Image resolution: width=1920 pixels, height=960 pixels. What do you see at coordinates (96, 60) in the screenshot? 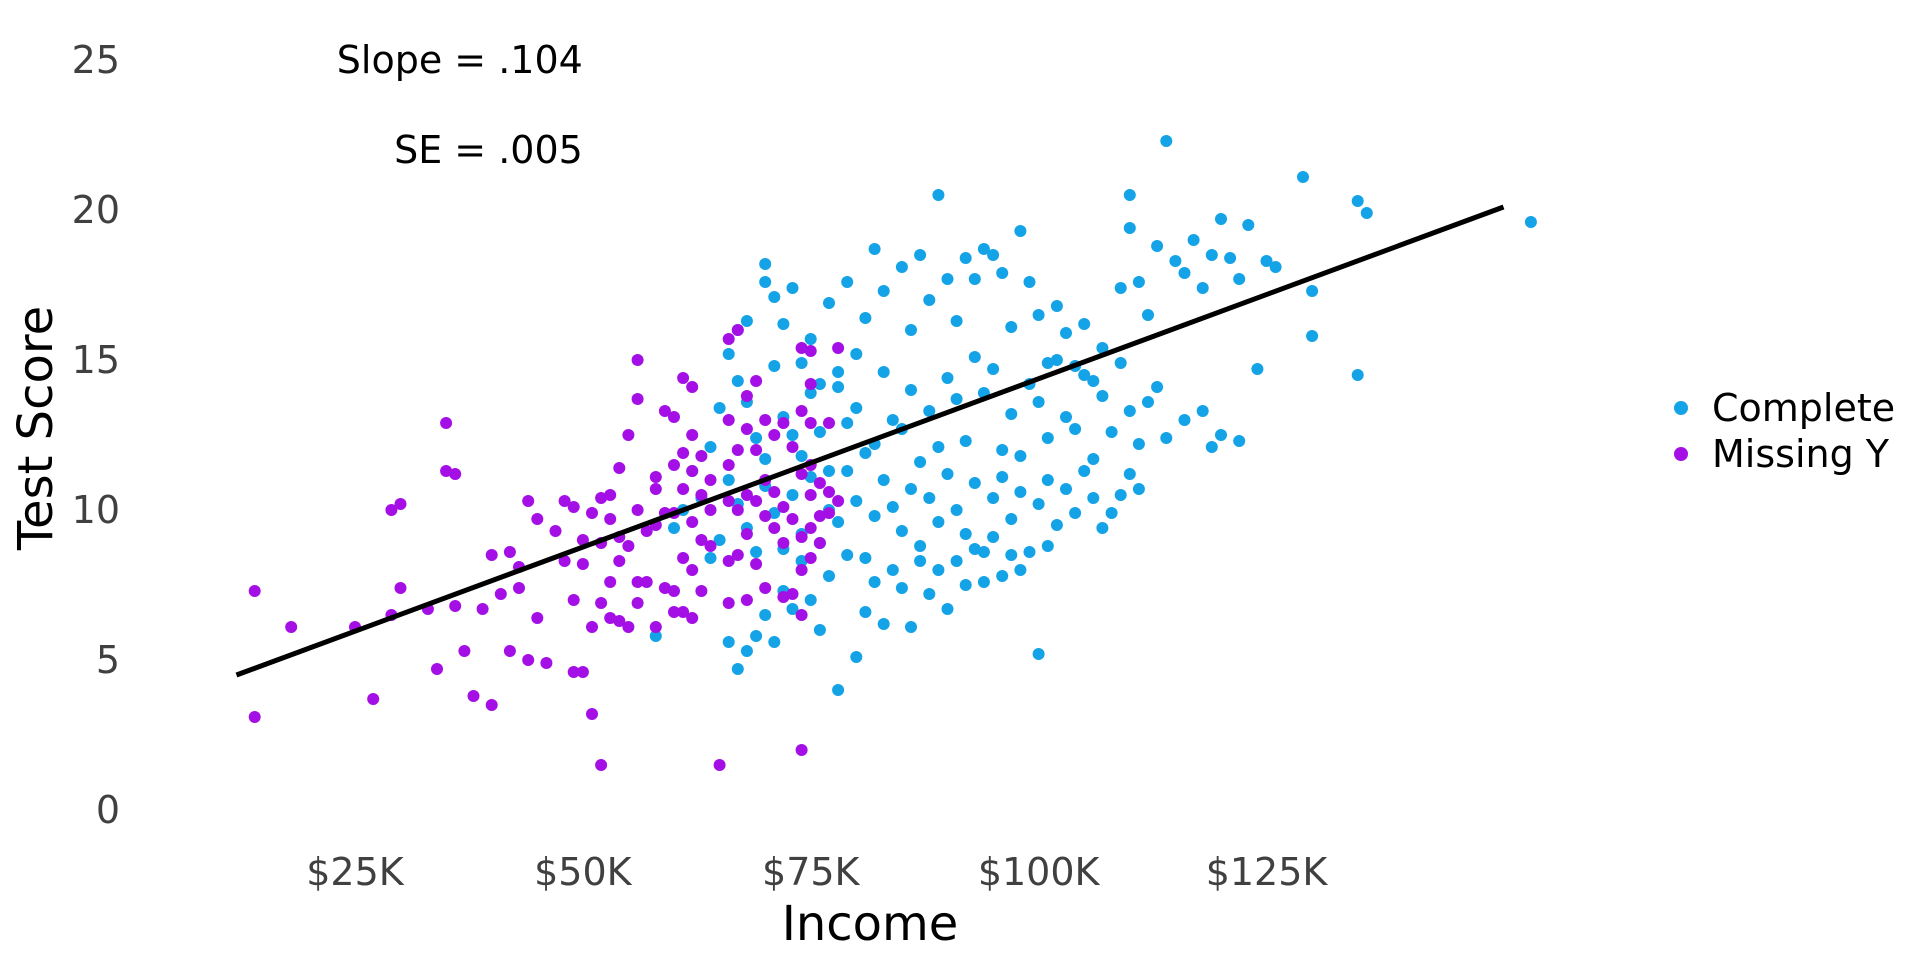
I see `y-tick-label: 25` at bounding box center [96, 60].